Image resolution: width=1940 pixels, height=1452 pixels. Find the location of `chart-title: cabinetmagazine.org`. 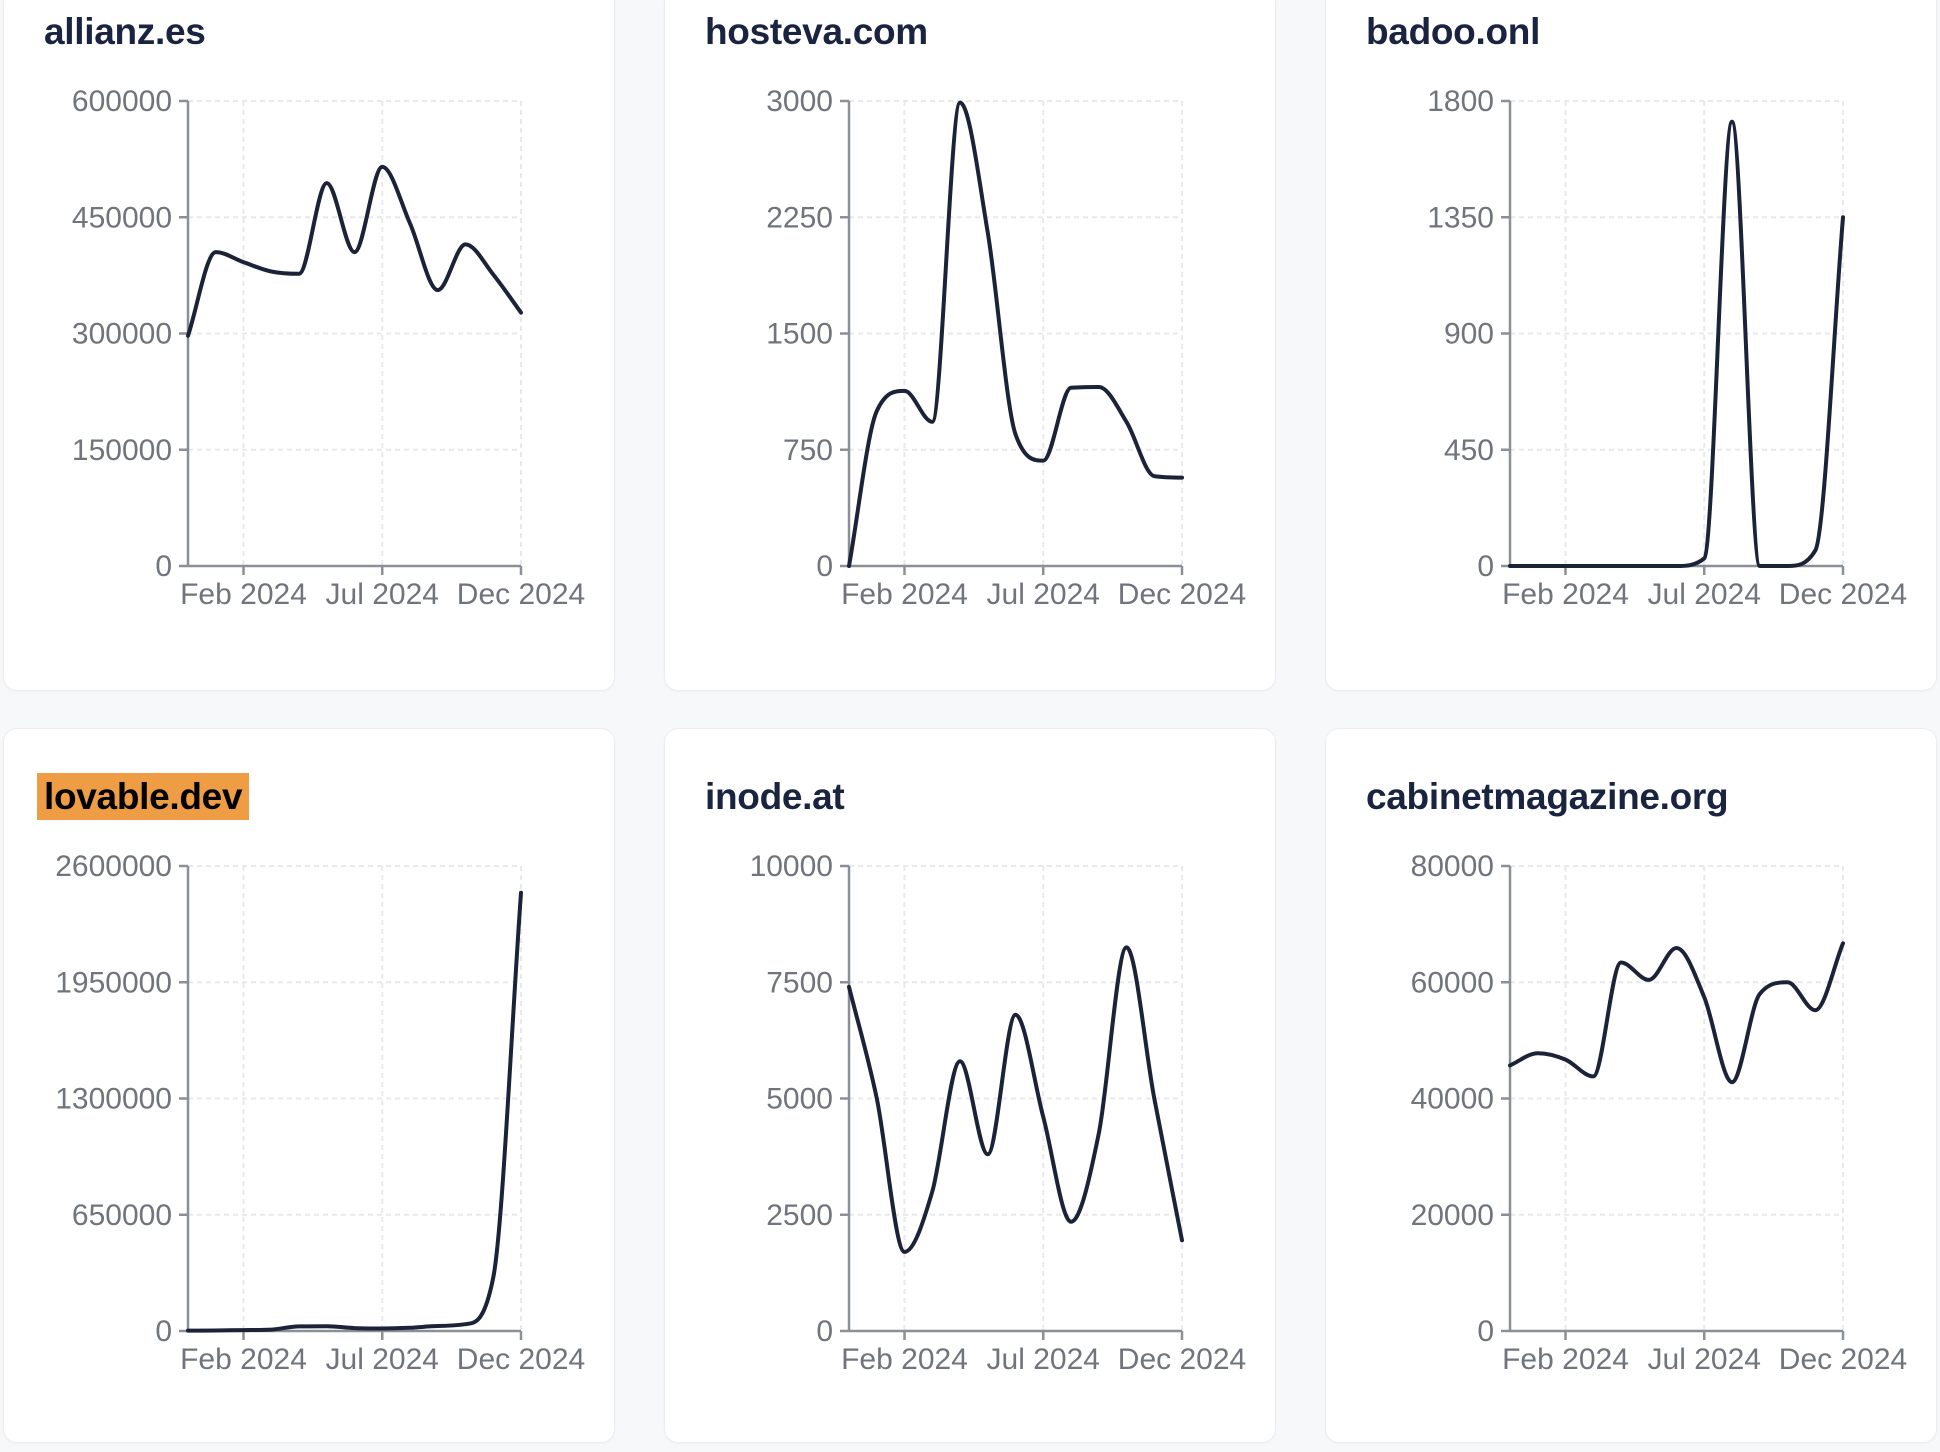

chart-title: cabinetmagazine.org is located at coordinates (1631, 797).